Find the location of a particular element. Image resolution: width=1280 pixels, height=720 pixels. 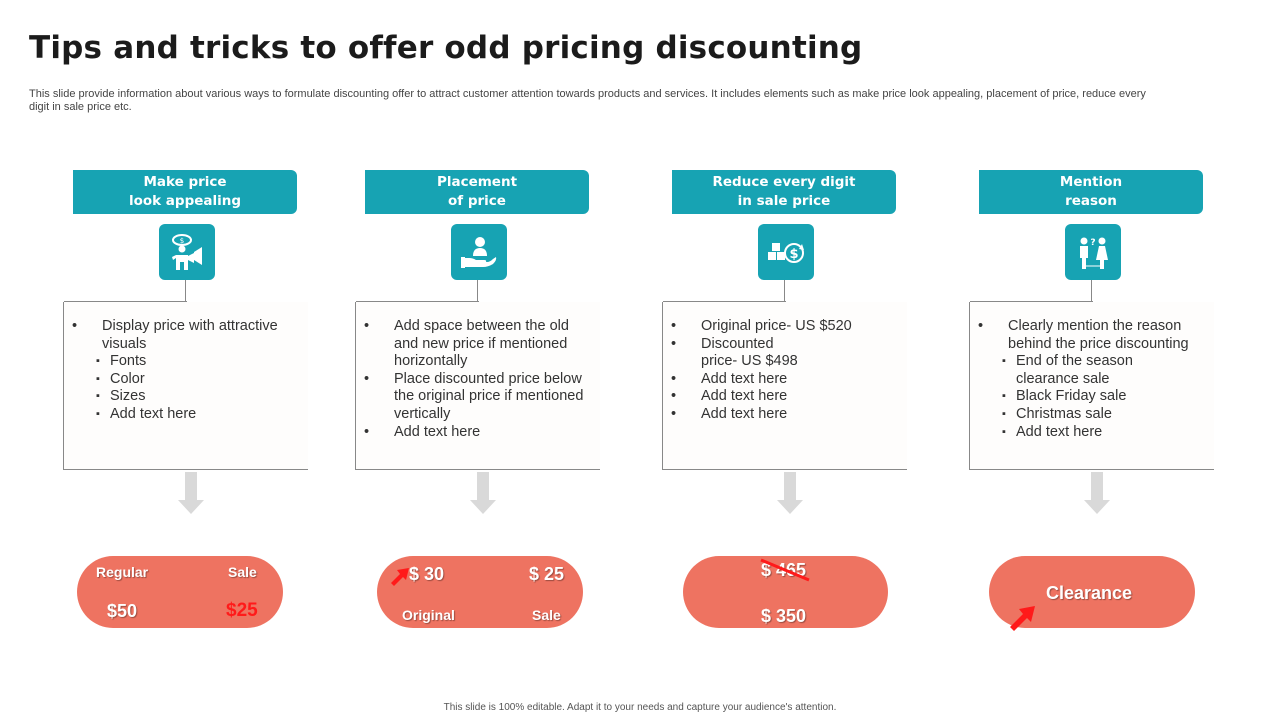

regular-label: Regular is located at coordinates (122, 572).